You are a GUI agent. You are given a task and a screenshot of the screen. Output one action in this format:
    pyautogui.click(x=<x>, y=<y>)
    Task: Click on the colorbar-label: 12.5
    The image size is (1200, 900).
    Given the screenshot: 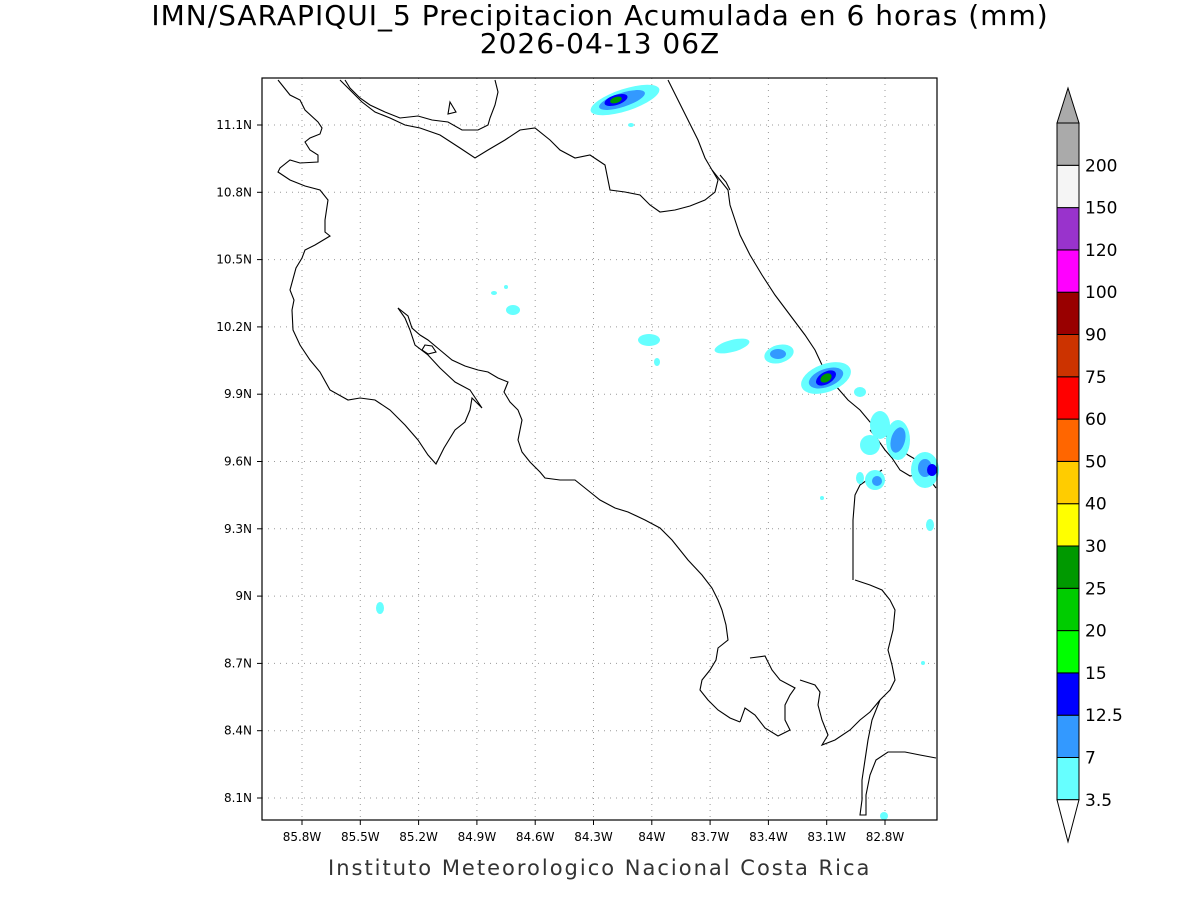 What is the action you would take?
    pyautogui.click(x=1104, y=716)
    